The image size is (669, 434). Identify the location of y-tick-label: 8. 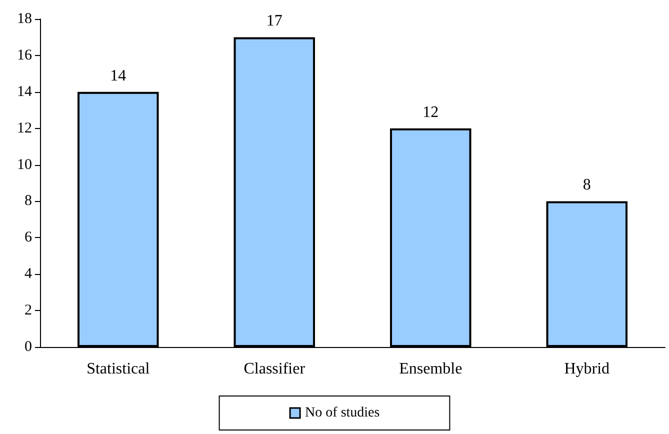
(28, 201).